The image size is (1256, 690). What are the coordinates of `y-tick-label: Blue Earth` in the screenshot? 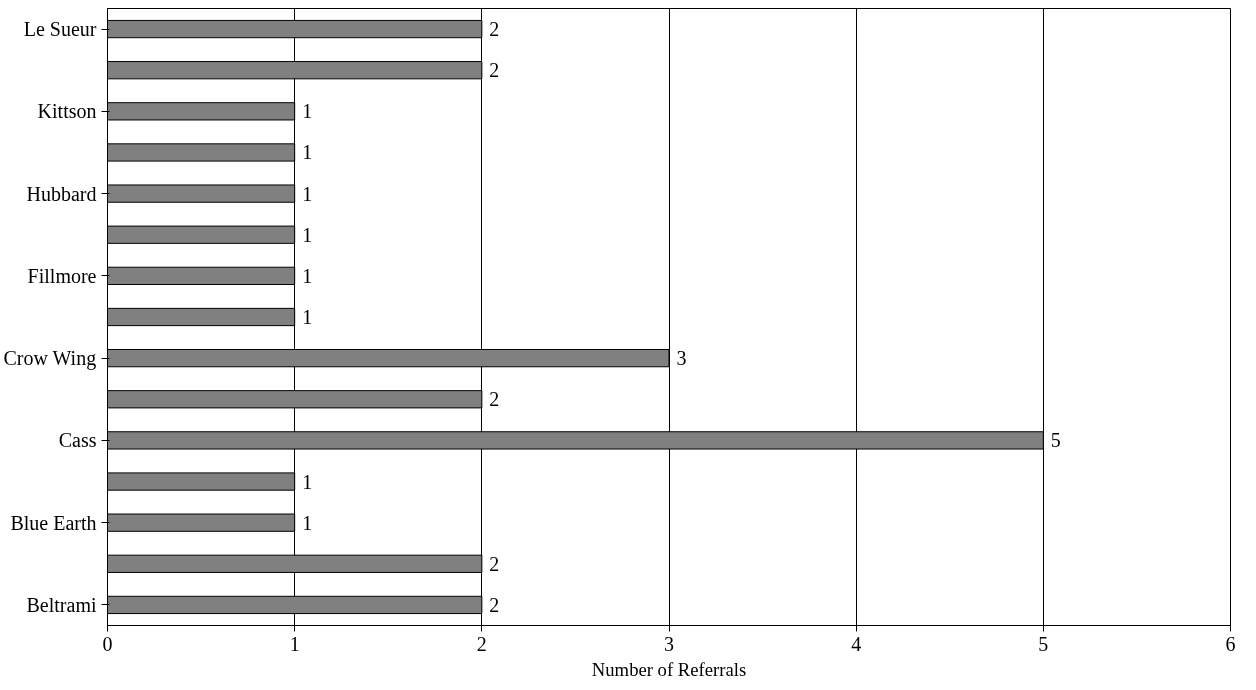 It's located at (53, 522).